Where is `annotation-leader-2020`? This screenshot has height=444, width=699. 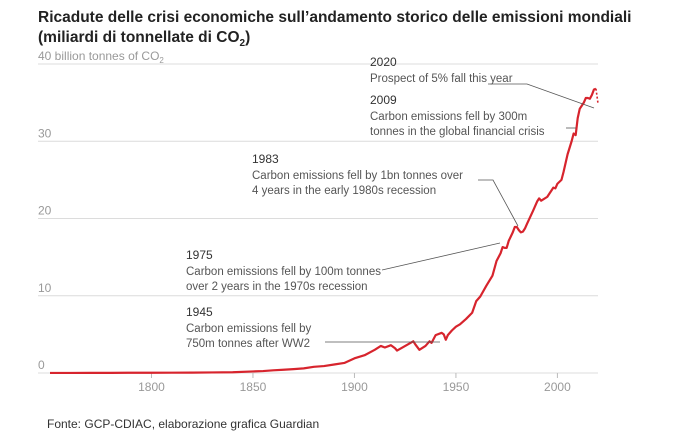
annotation-leader-2020 is located at coordinates (541, 96).